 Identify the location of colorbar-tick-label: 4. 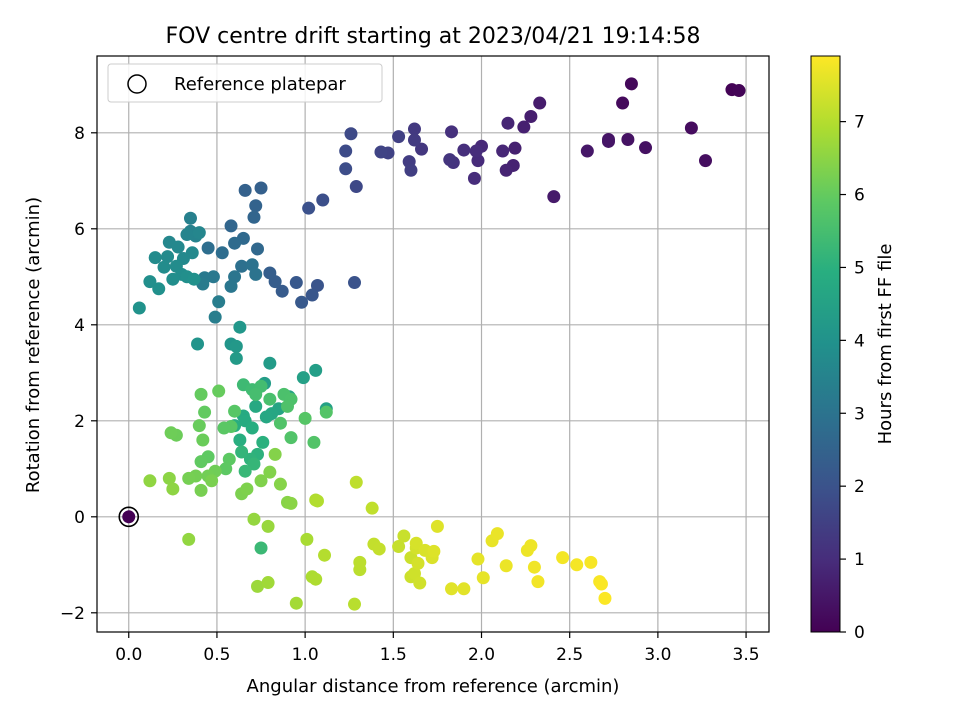
(859, 341).